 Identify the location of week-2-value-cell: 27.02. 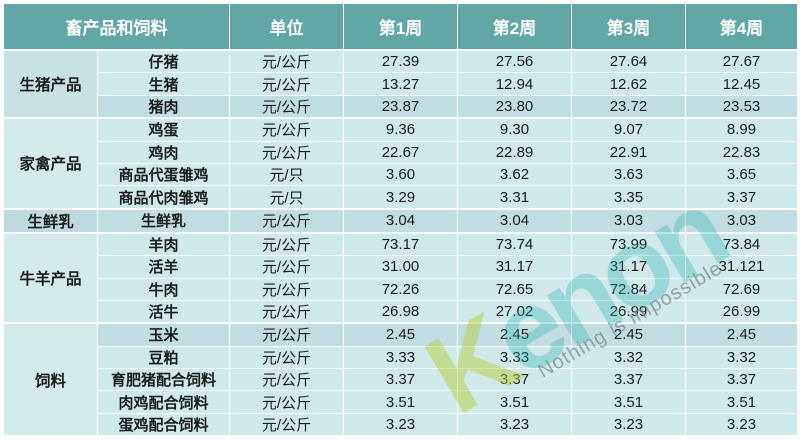
(514, 311).